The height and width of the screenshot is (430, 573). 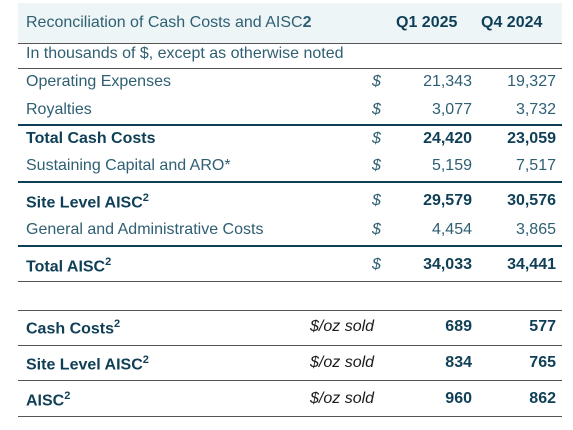 I want to click on table-row: Operating Expenses $ 21,343 19,327, so click(x=290, y=84).